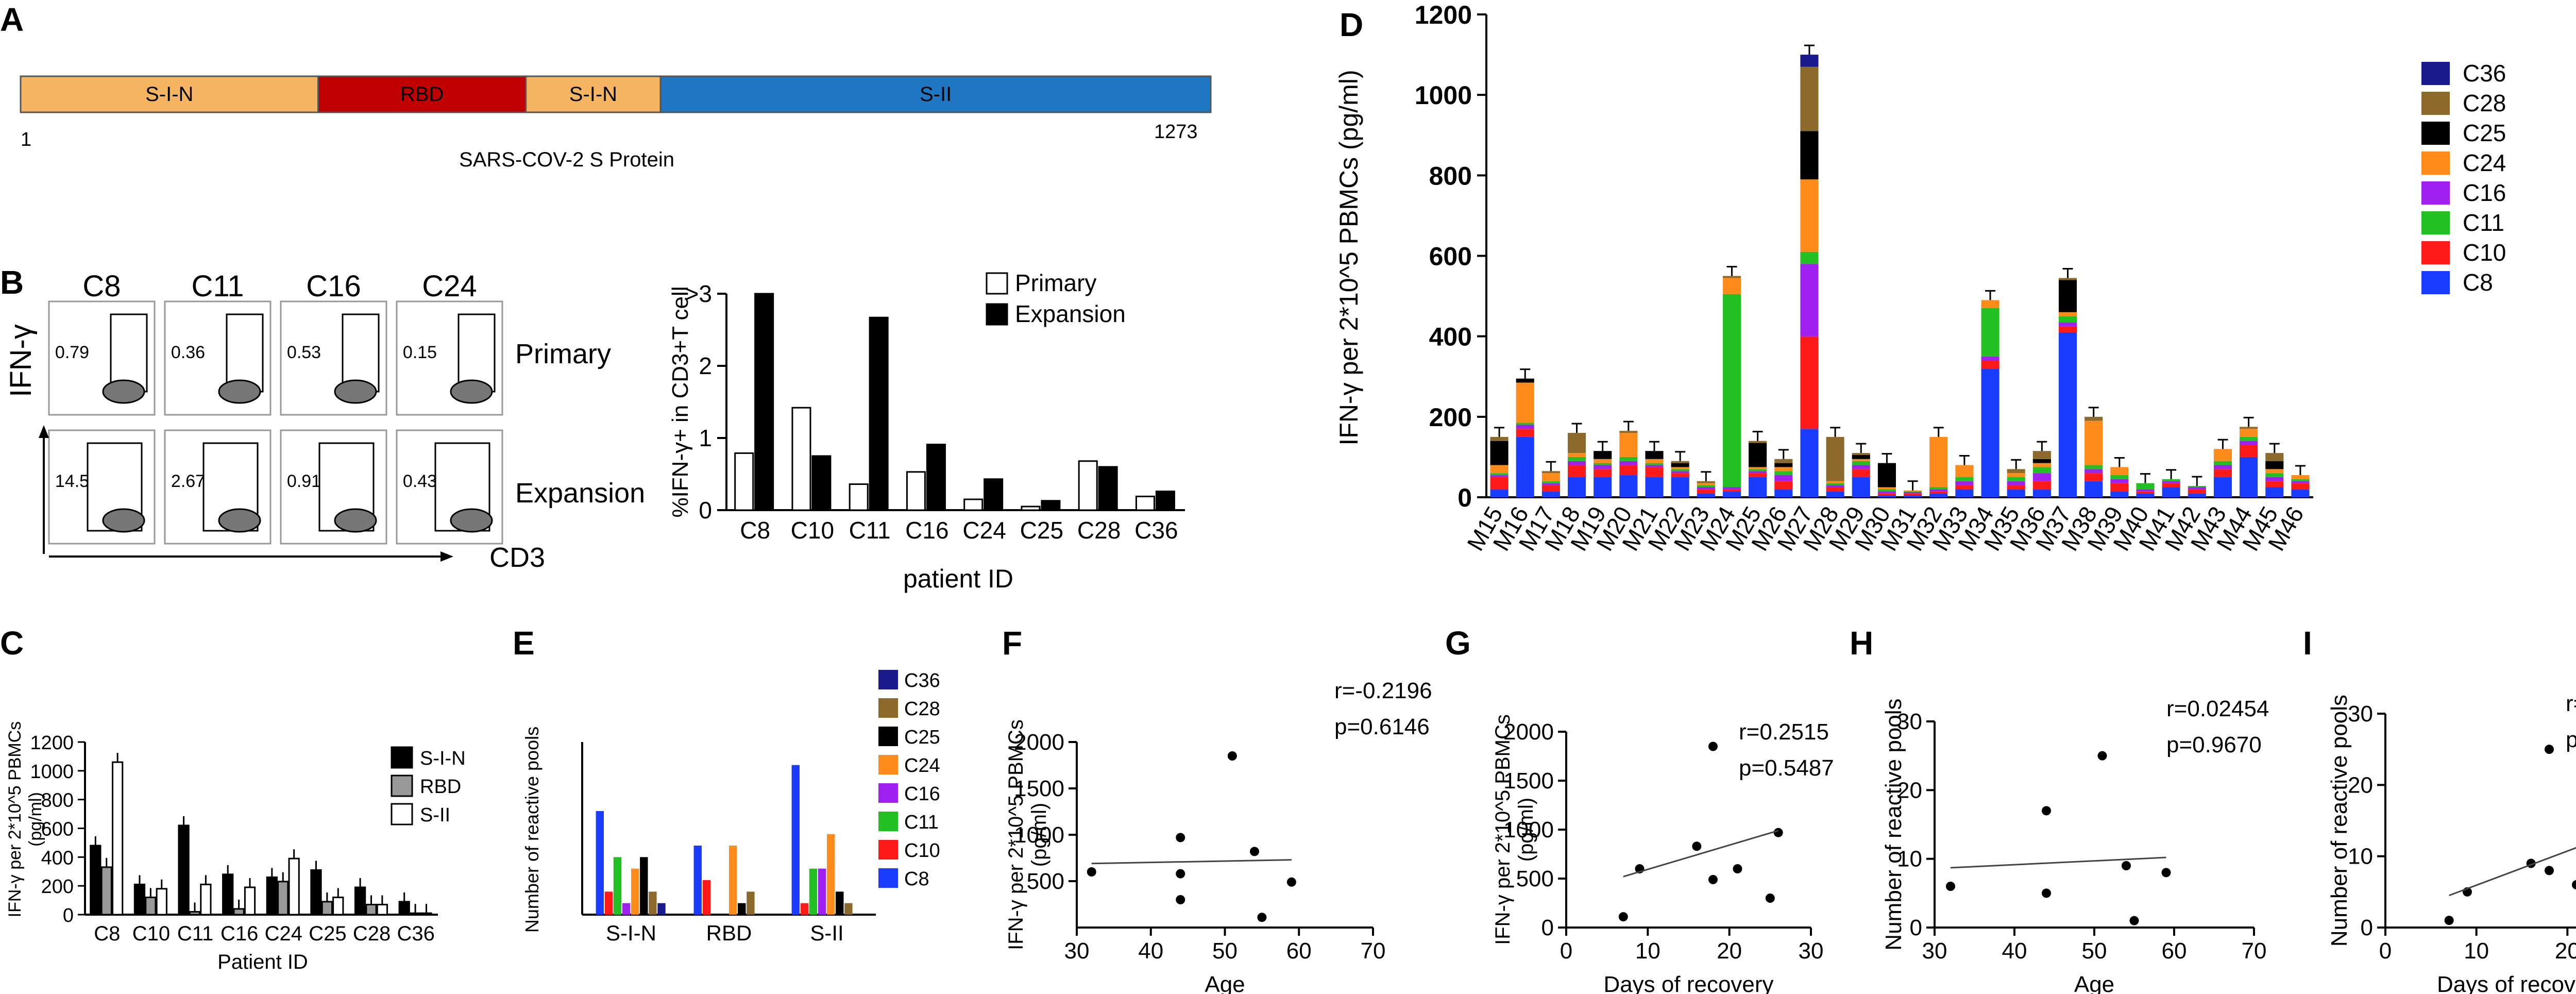 This screenshot has height=994, width=2576. Describe the element at coordinates (239, 391) in the screenshot. I see `flow-population` at that location.